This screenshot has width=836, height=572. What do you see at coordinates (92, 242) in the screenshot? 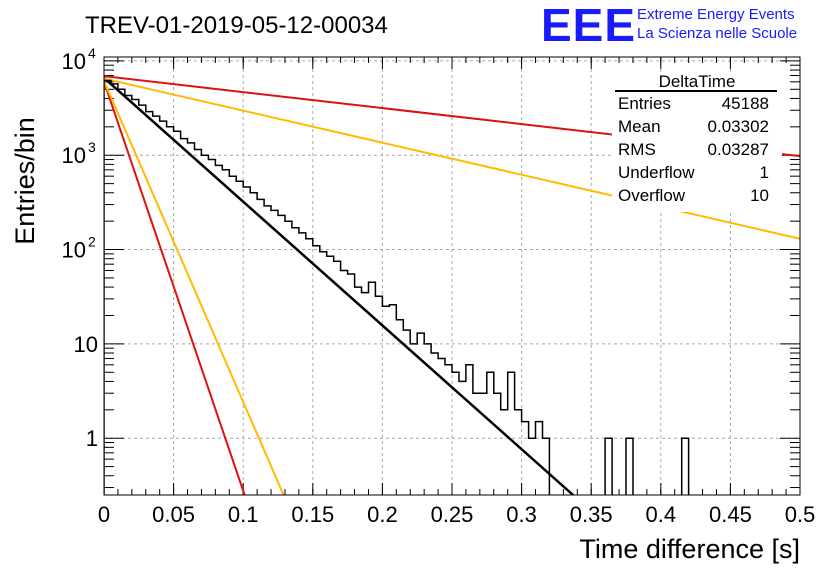
I see `y-tick-exponent: 2` at bounding box center [92, 242].